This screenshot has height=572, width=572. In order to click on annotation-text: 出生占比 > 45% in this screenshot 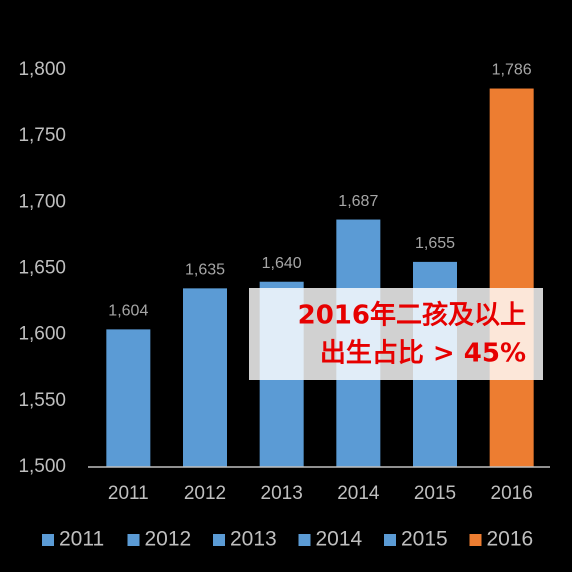, I will do `click(423, 354)`.